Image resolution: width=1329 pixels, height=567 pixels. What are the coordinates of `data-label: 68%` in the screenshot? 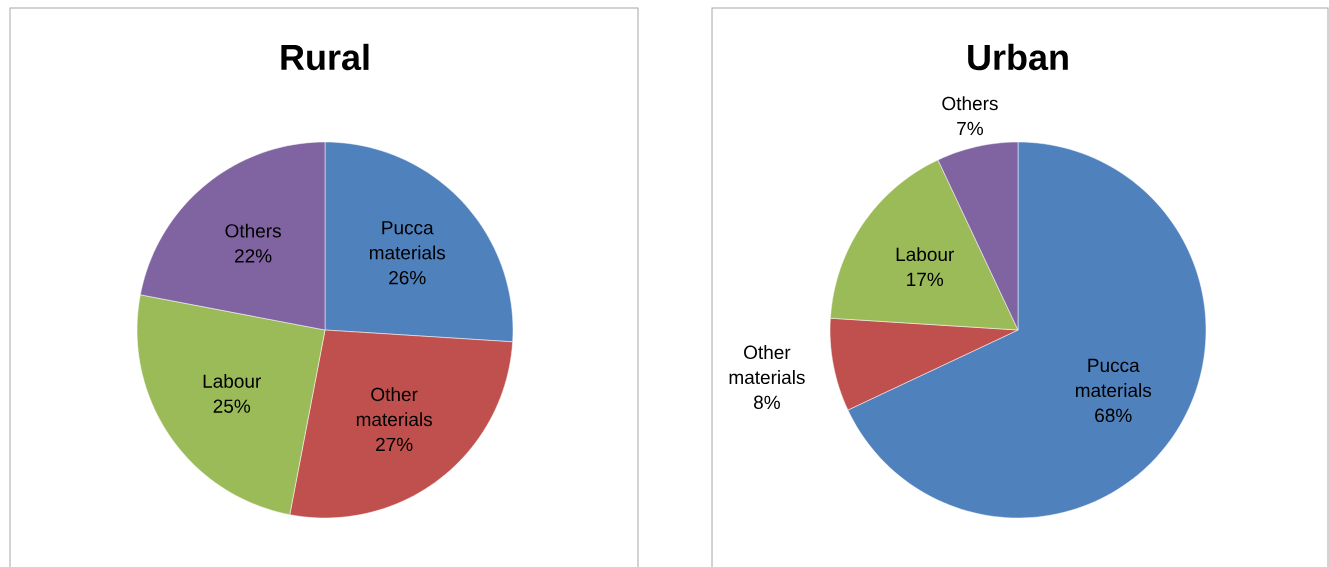 It's located at (1113, 415).